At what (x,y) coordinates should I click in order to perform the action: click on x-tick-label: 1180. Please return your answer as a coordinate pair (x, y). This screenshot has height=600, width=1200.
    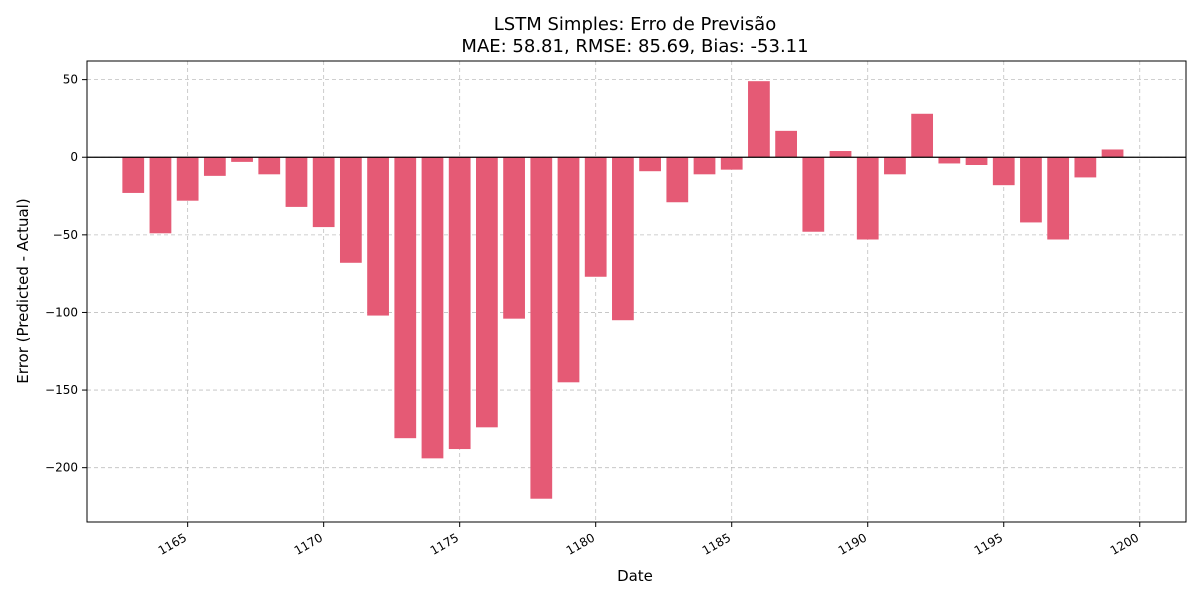
    Looking at the image, I should click on (580, 543).